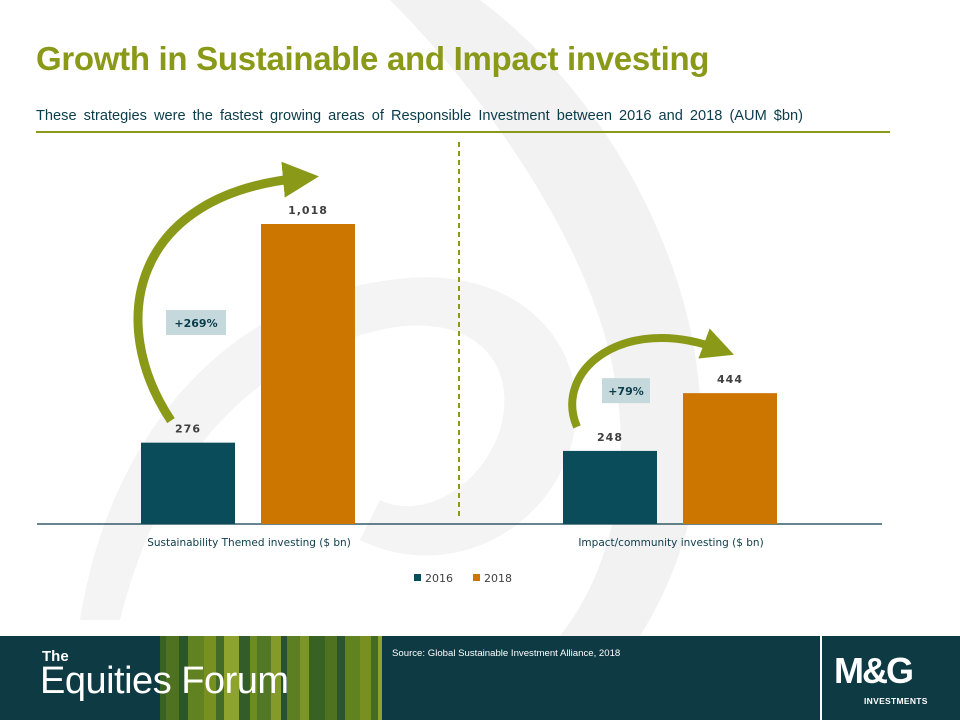 The width and height of the screenshot is (960, 720). I want to click on brand-small-text: The, so click(55, 656).